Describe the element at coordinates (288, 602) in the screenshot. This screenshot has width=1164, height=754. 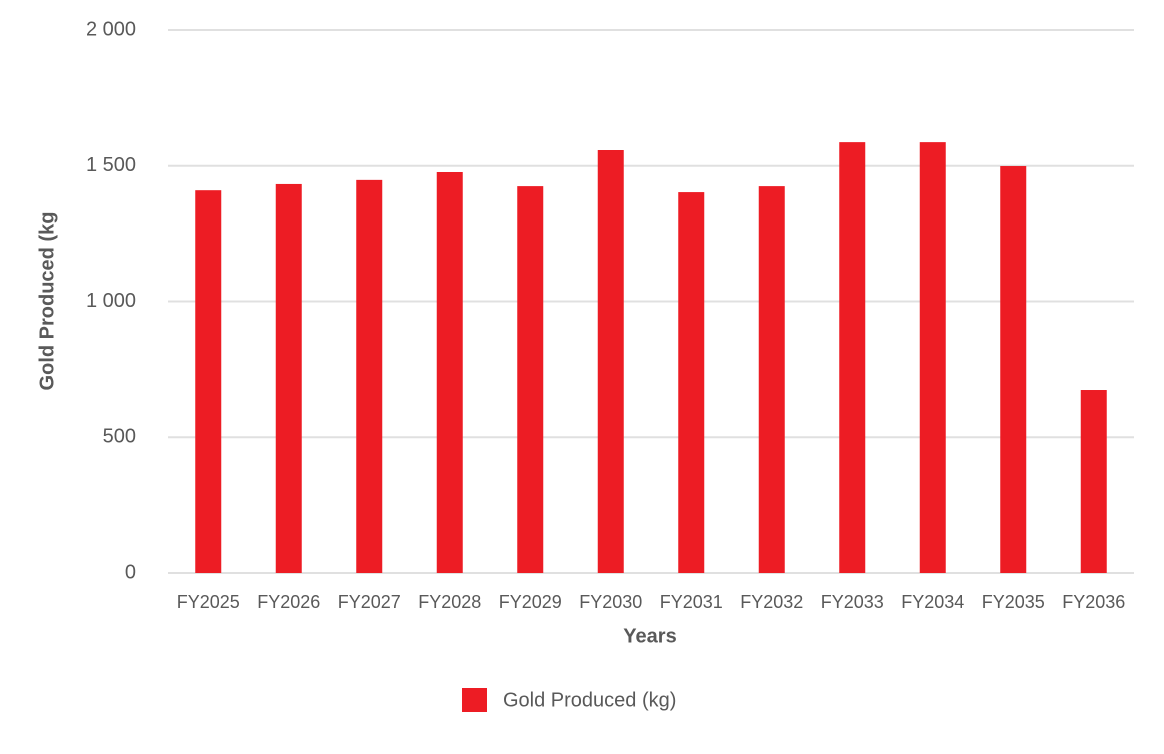
I see `x-tick-label: FY2026` at that location.